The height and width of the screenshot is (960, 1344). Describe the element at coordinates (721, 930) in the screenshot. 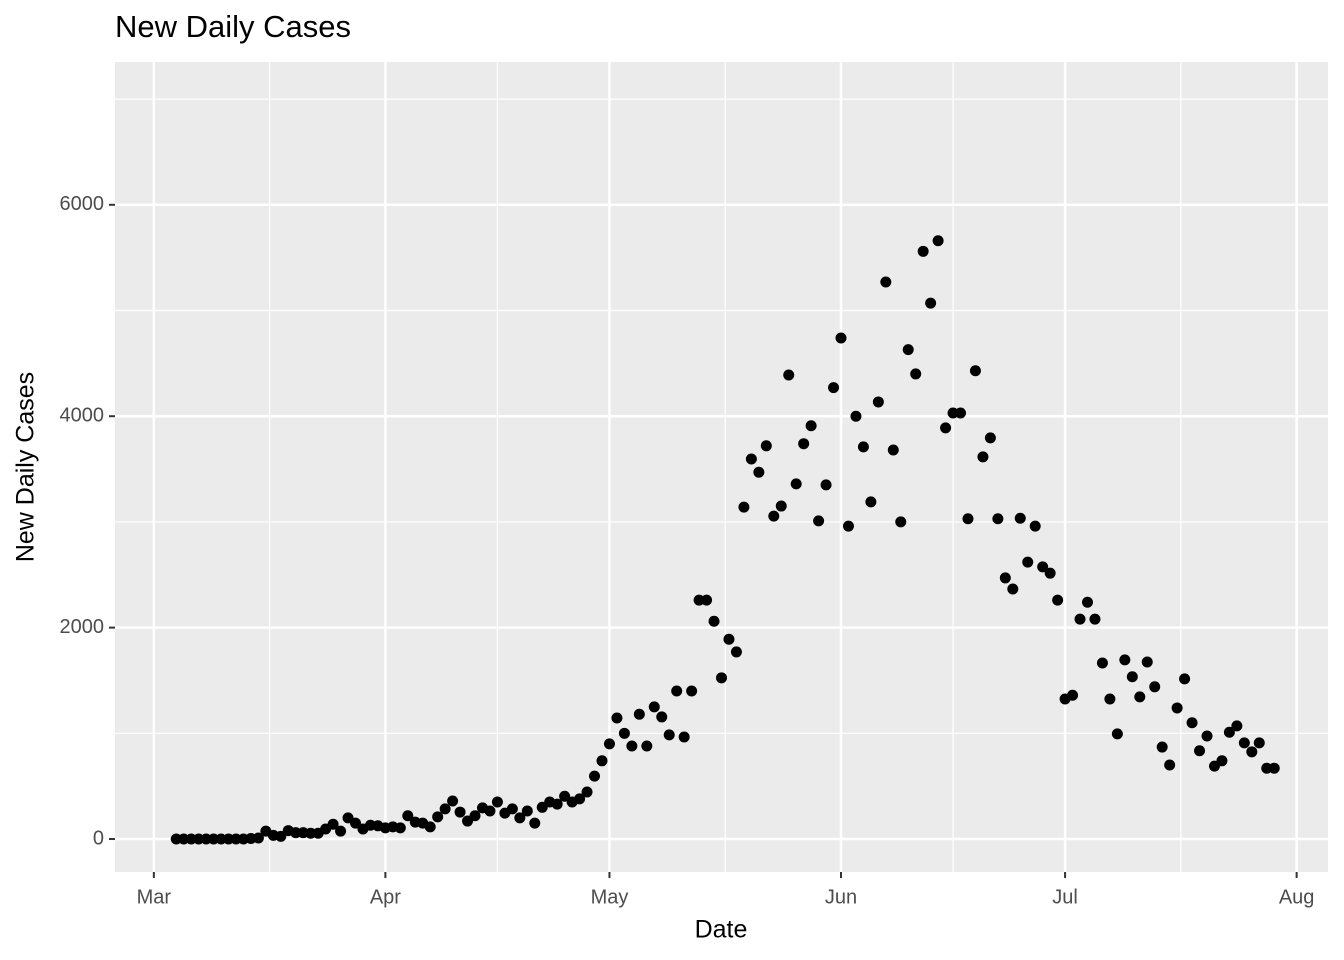

I see `x-axis-title: Date` at that location.